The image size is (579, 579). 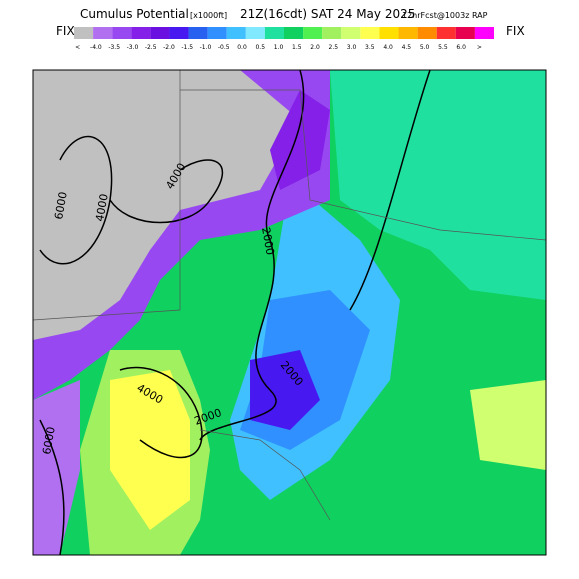 What do you see at coordinates (388, 47) in the screenshot?
I see `colorbar-label: 4.0` at bounding box center [388, 47].